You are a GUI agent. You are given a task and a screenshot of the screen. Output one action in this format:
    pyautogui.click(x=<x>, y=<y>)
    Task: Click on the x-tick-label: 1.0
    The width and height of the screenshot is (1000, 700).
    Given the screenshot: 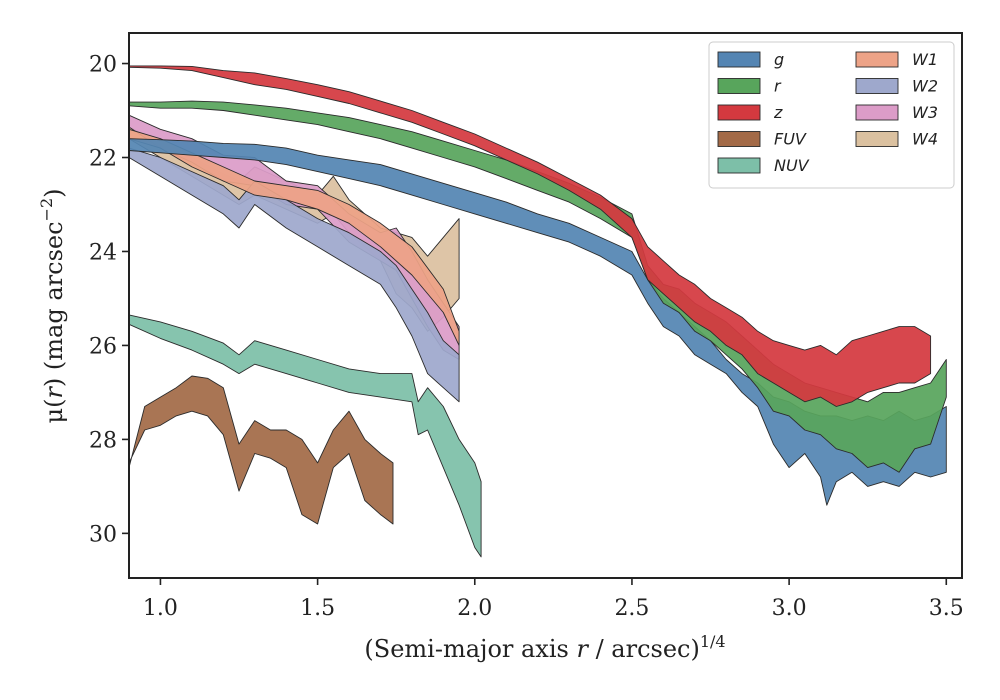 What is the action you would take?
    pyautogui.click(x=160, y=608)
    